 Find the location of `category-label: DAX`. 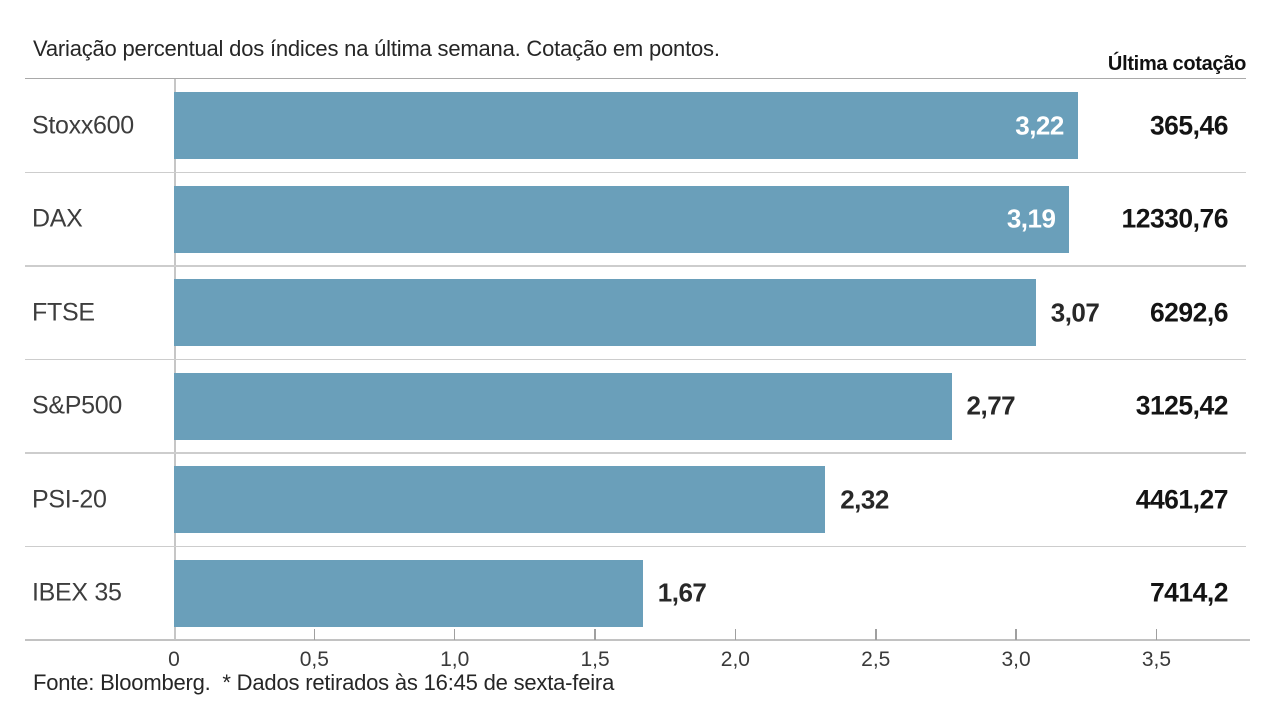

category-label: DAX is located at coordinates (57, 218).